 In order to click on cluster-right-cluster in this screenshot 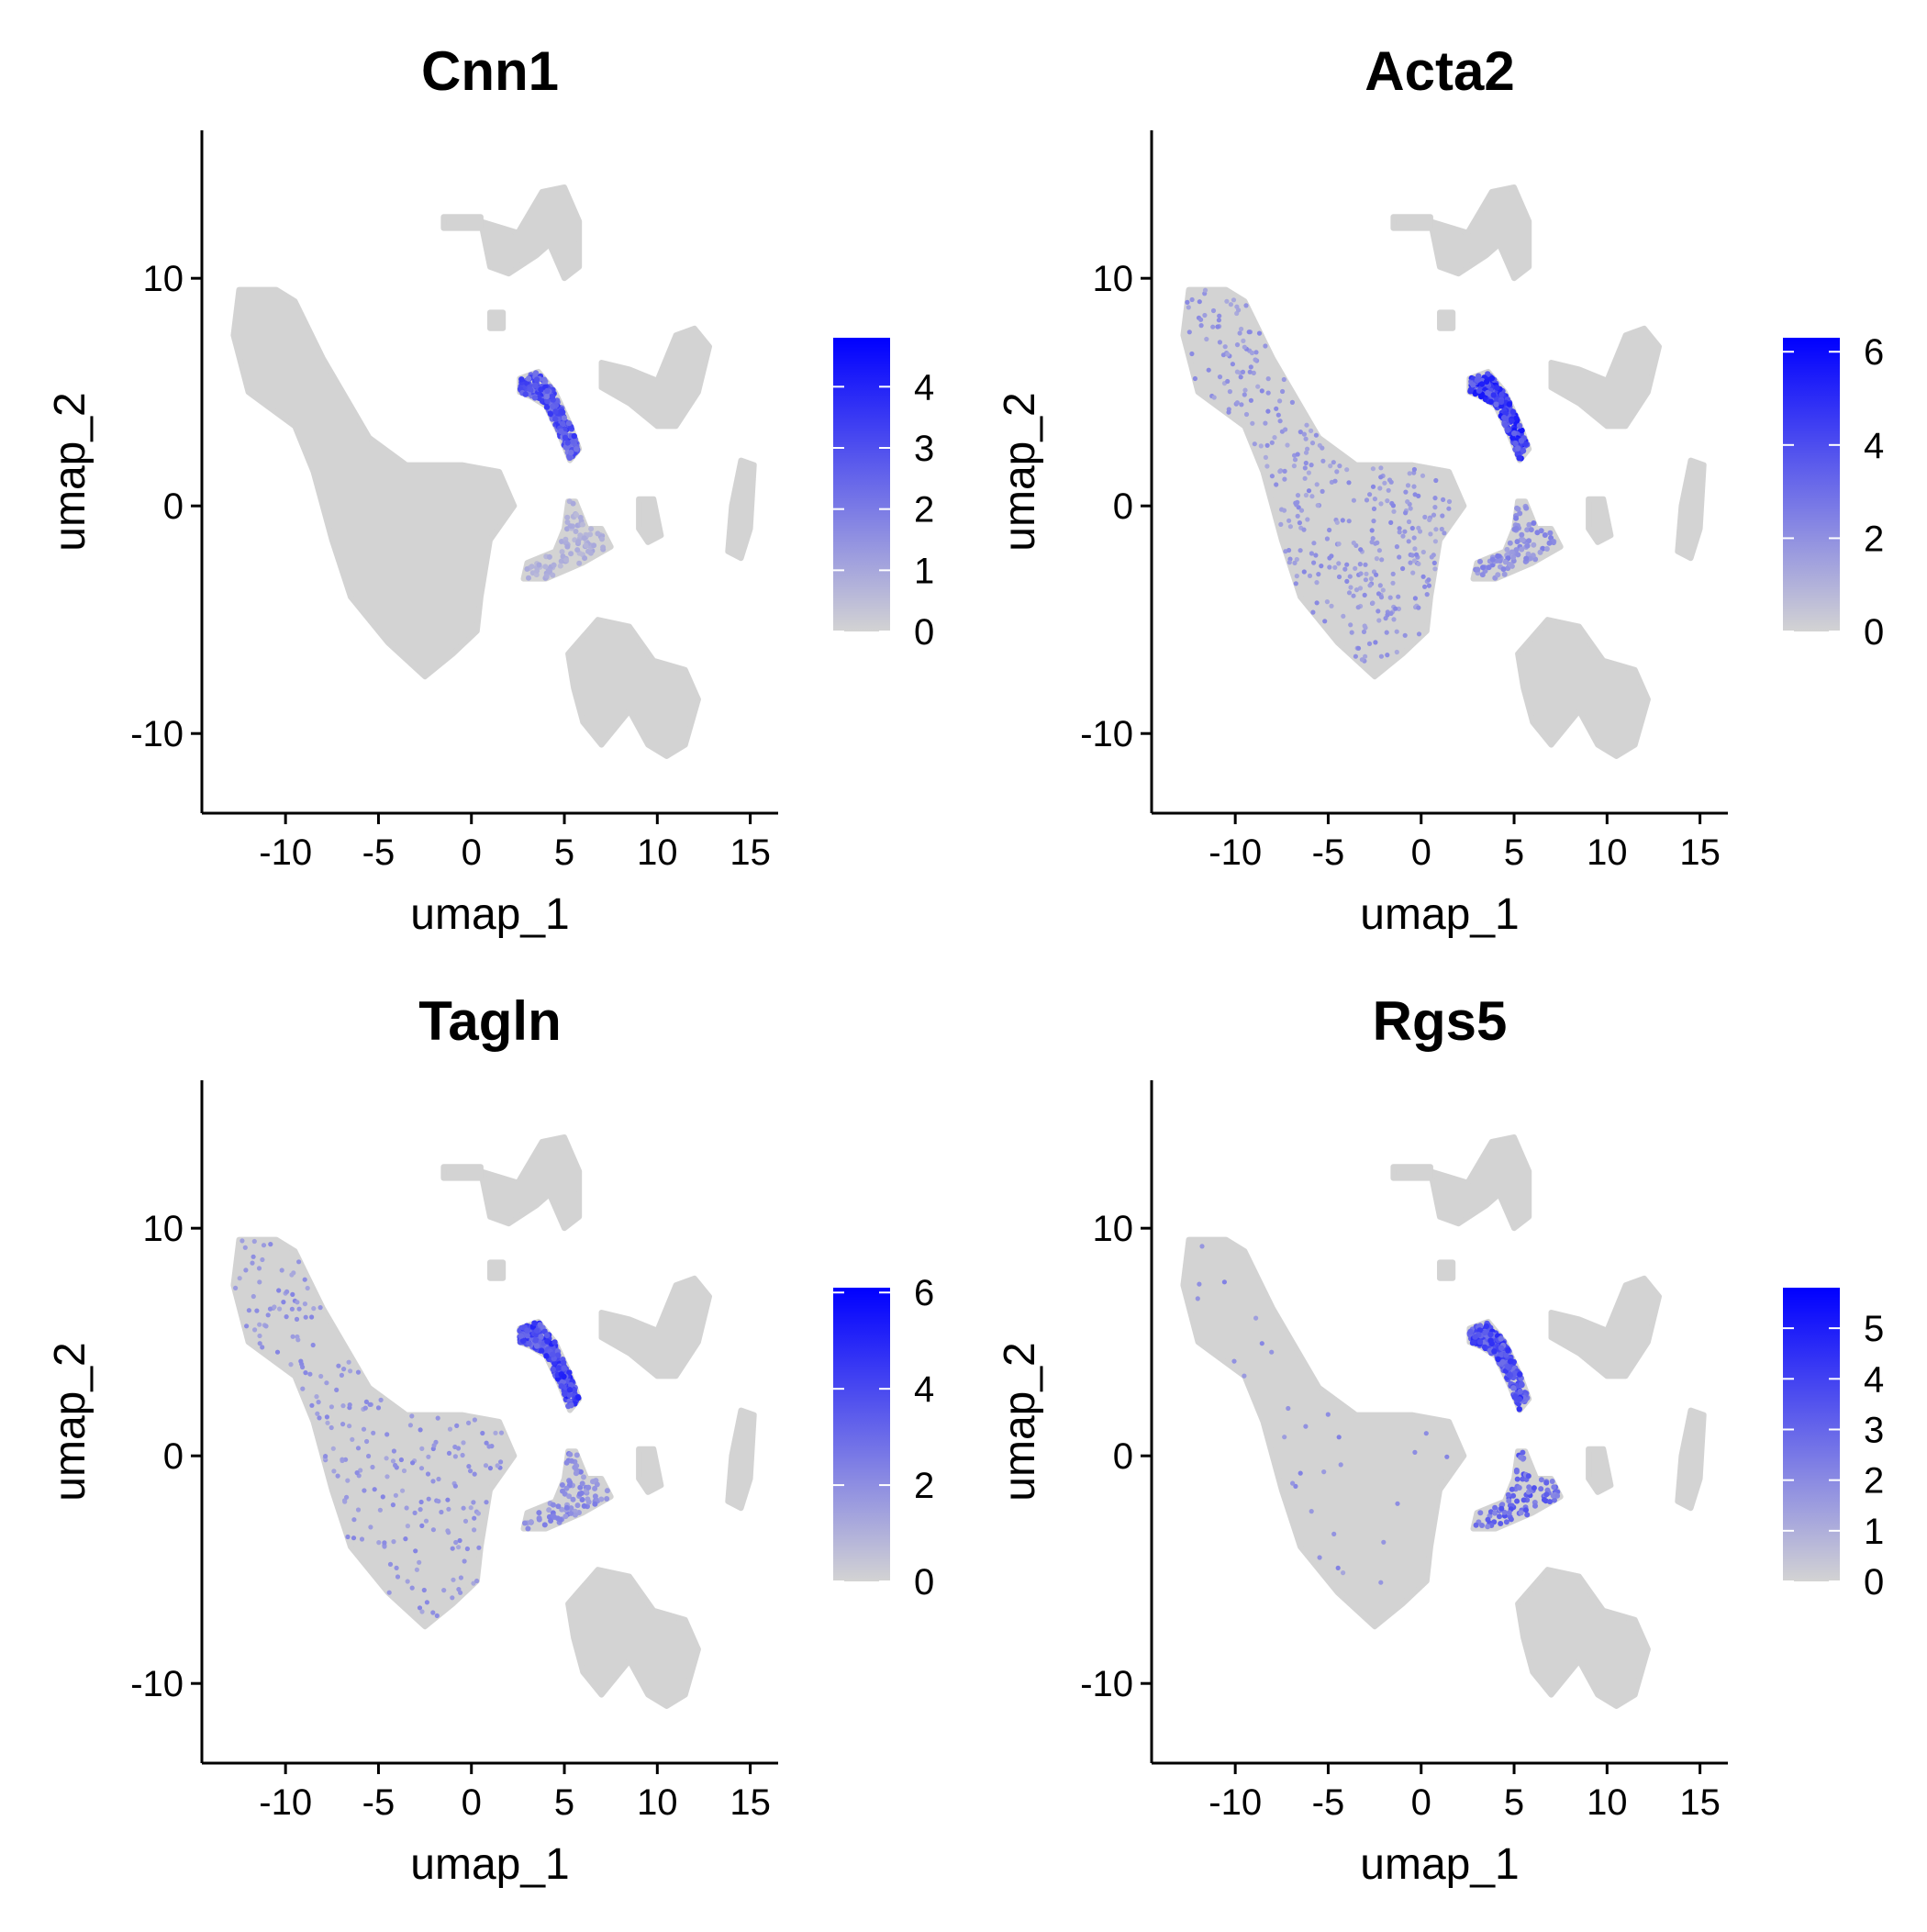, I will do `click(655, 377)`.